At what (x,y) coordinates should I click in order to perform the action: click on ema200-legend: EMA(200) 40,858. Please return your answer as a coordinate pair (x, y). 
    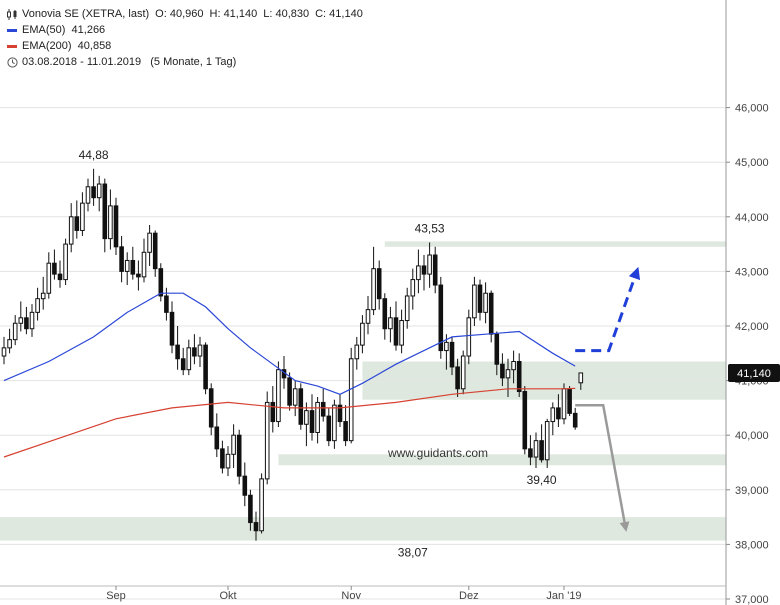
    Looking at the image, I should click on (184, 46).